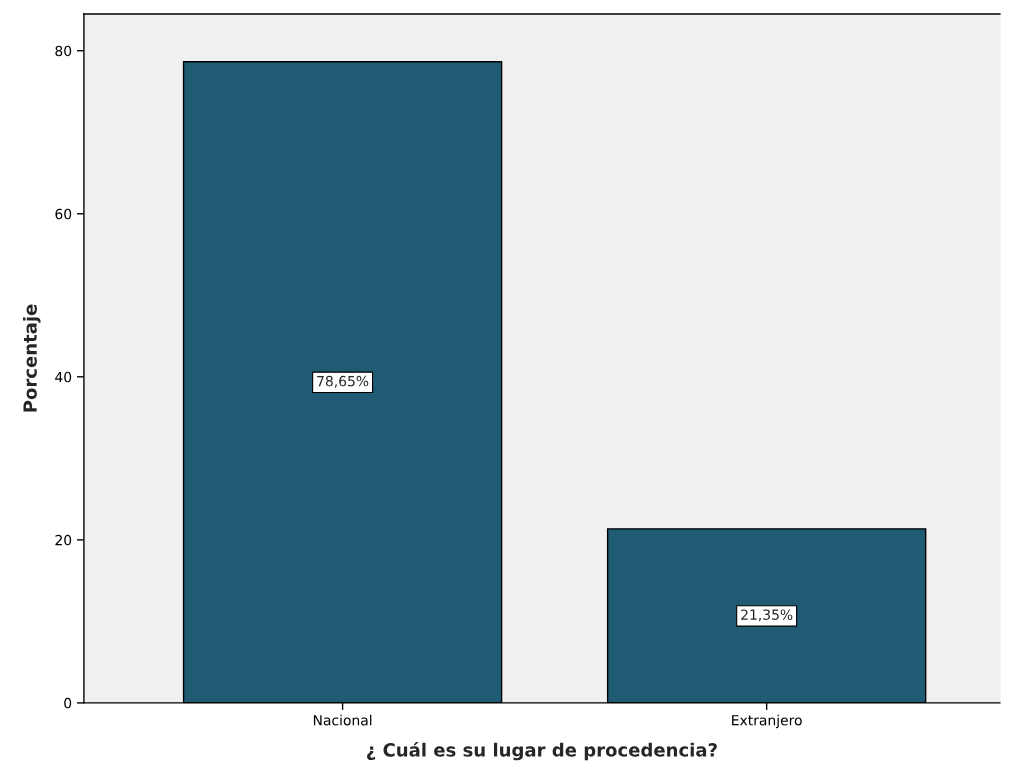 The height and width of the screenshot is (781, 1011). Describe the element at coordinates (68, 703) in the screenshot. I see `y-tick-label: 0` at that location.